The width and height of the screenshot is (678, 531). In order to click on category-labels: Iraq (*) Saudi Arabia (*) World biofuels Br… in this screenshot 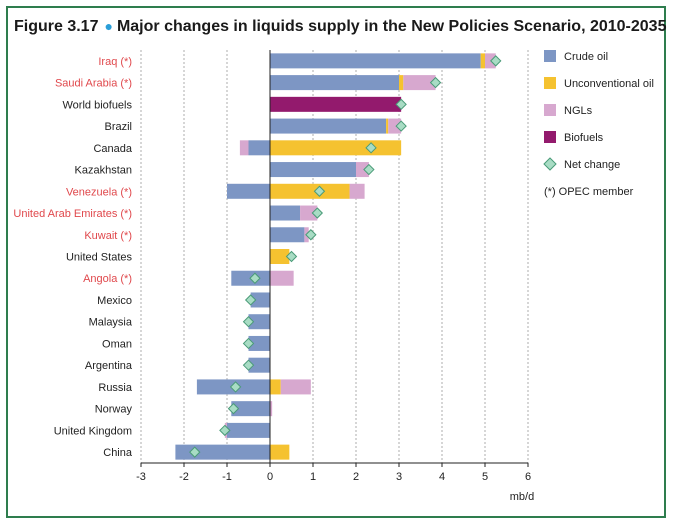, I will do `click(72, 257)`.